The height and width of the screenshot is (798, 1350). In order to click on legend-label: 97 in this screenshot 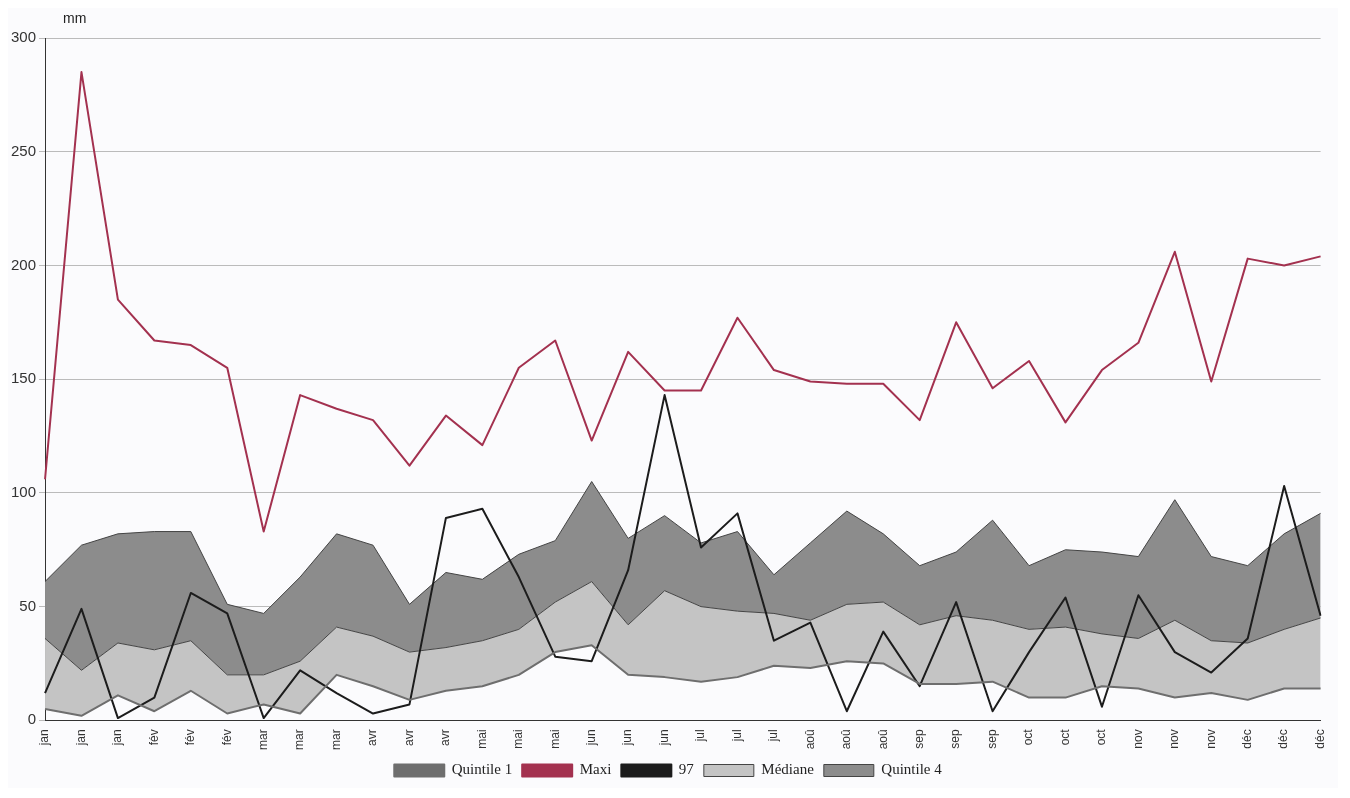, I will do `click(686, 769)`.